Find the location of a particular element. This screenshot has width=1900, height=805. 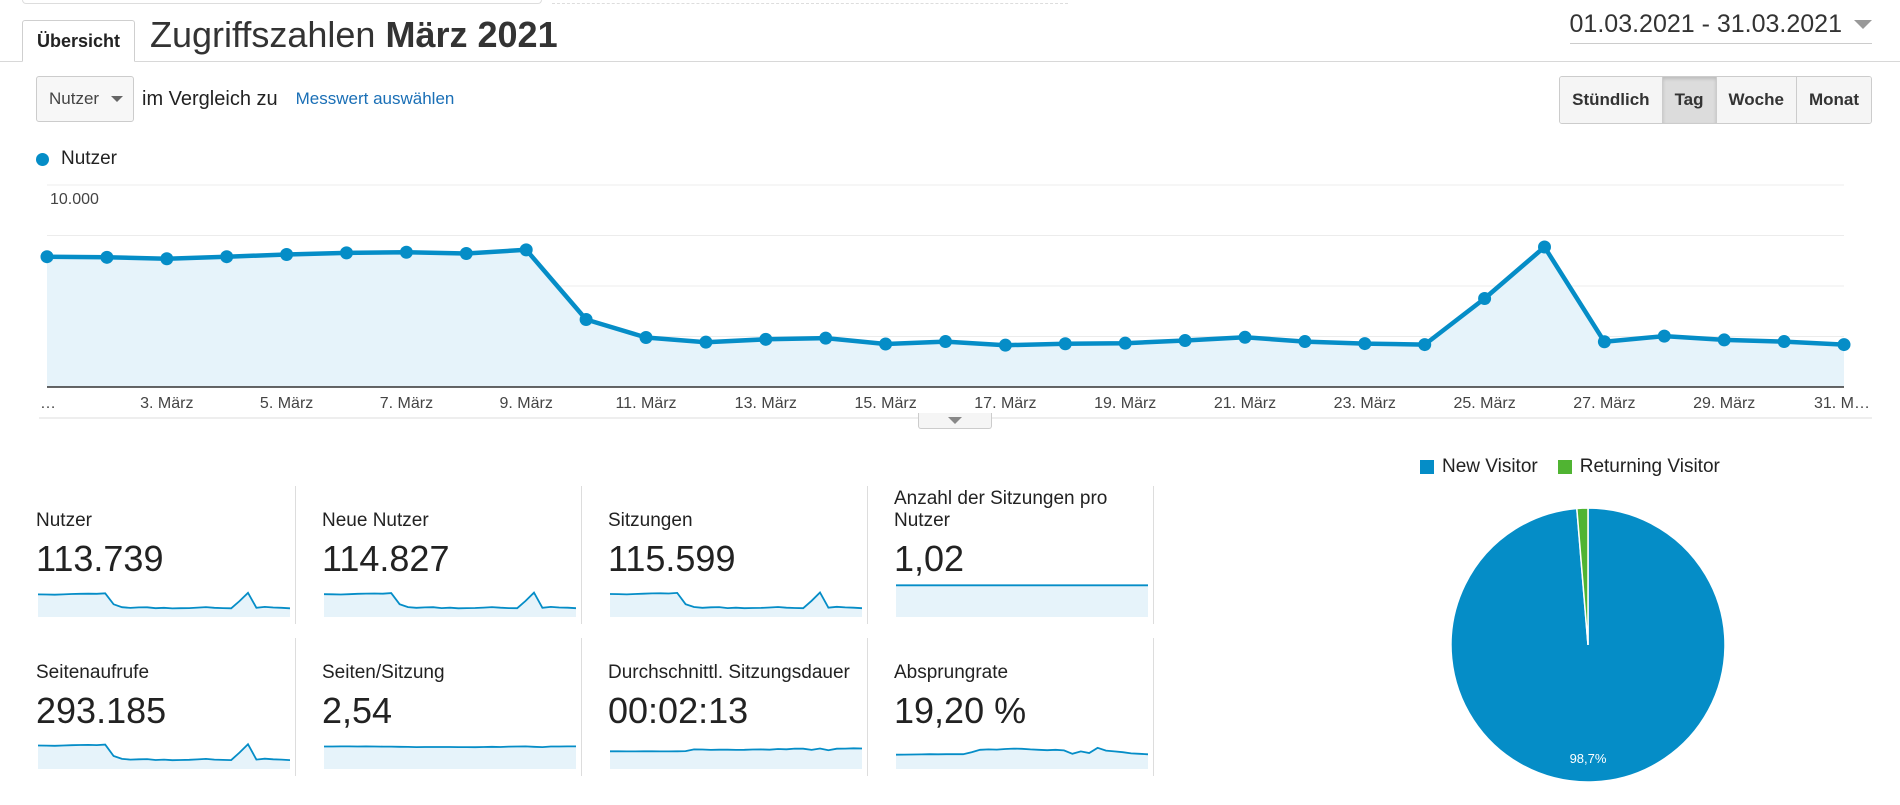

pie-legend-new: New Visitor is located at coordinates (1479, 467).